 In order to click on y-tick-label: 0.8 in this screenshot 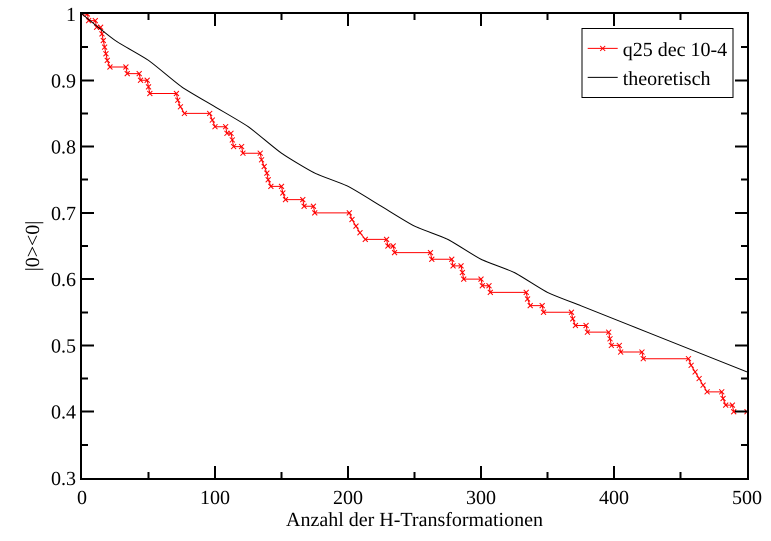, I will do `click(63, 147)`.